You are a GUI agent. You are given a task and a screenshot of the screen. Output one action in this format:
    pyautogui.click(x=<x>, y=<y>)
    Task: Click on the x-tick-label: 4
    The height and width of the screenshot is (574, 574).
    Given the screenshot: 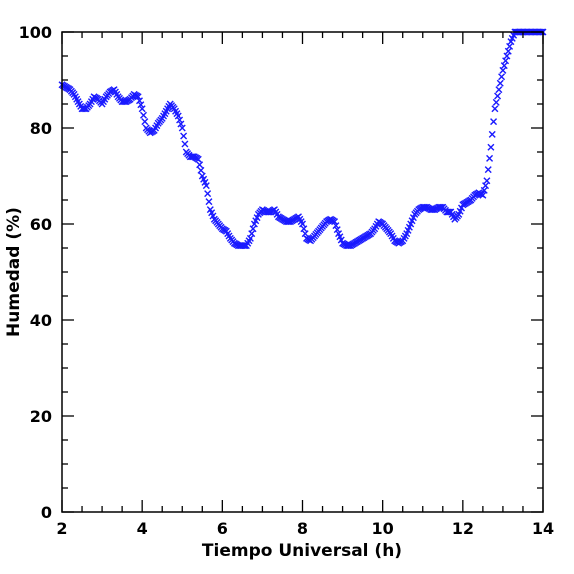 What is the action you would take?
    pyautogui.click(x=142, y=528)
    